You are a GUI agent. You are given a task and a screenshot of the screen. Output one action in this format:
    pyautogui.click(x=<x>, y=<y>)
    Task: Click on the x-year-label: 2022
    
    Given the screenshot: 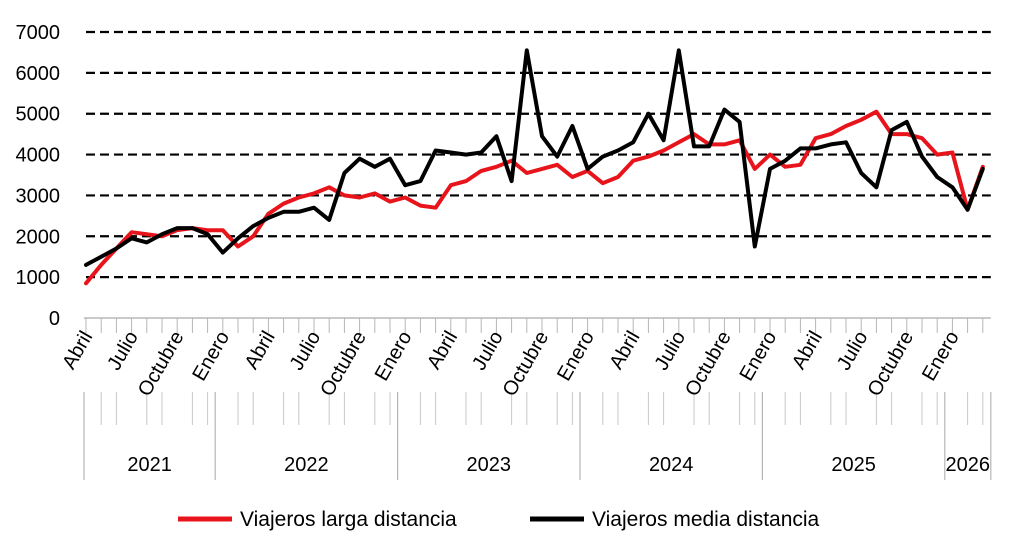 What is the action you would take?
    pyautogui.click(x=306, y=465)
    